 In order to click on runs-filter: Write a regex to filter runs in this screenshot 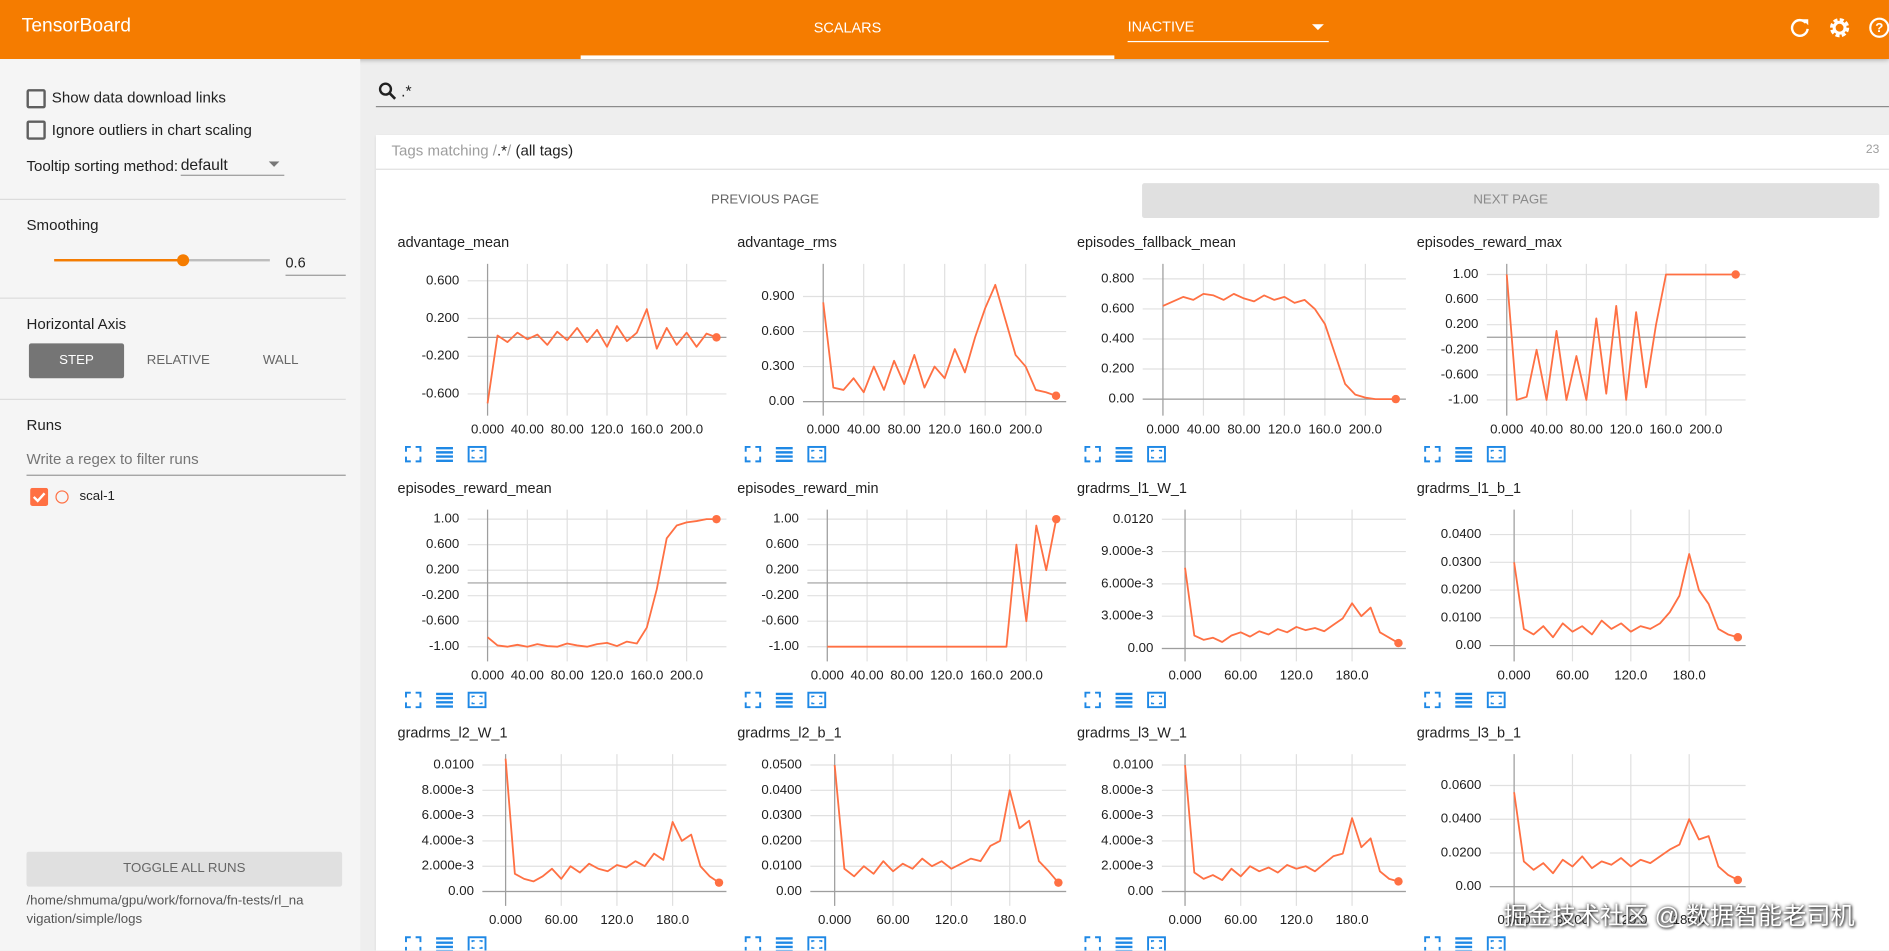, I will do `click(112, 459)`.